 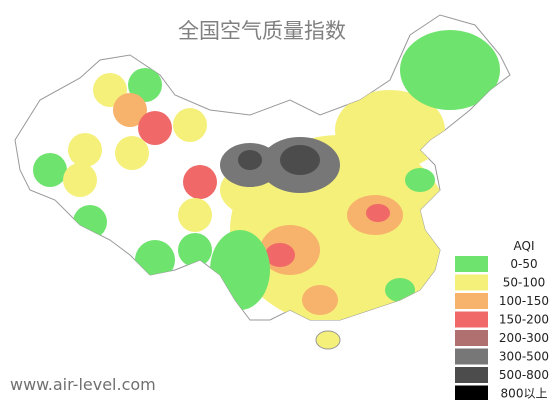 I want to click on page-title: 全国空气质量指数, so click(x=262, y=31).